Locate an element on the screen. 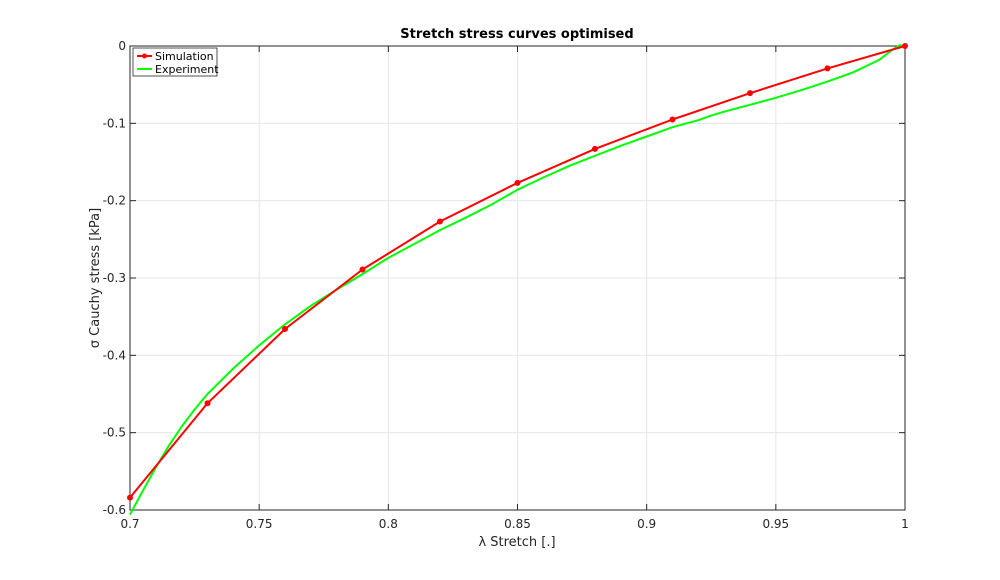 The image size is (1000, 580). y-tick-label: -0.5 is located at coordinates (114, 433).